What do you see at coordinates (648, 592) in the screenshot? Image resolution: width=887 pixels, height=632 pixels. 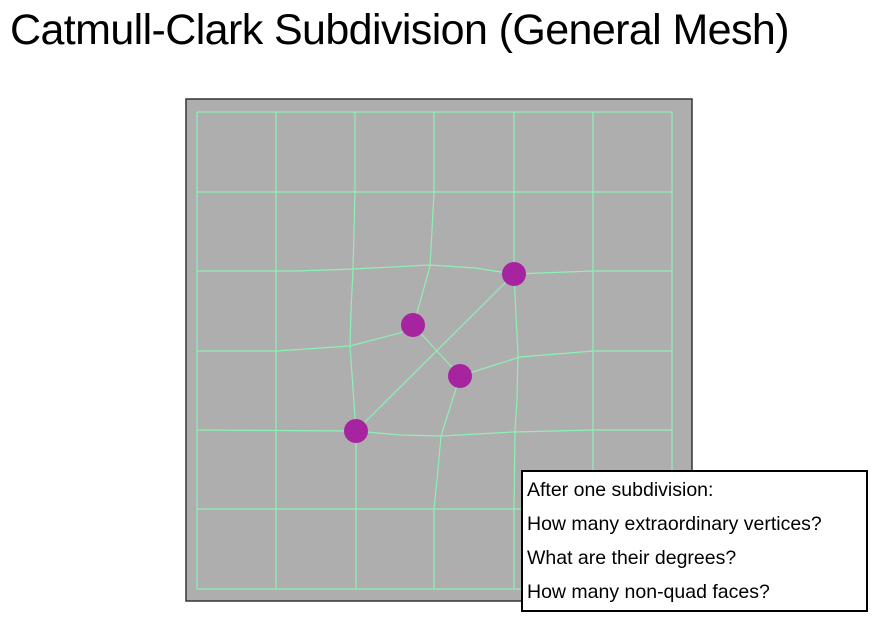 I see `question-non-quad-faces: How many non-quad faces?` at bounding box center [648, 592].